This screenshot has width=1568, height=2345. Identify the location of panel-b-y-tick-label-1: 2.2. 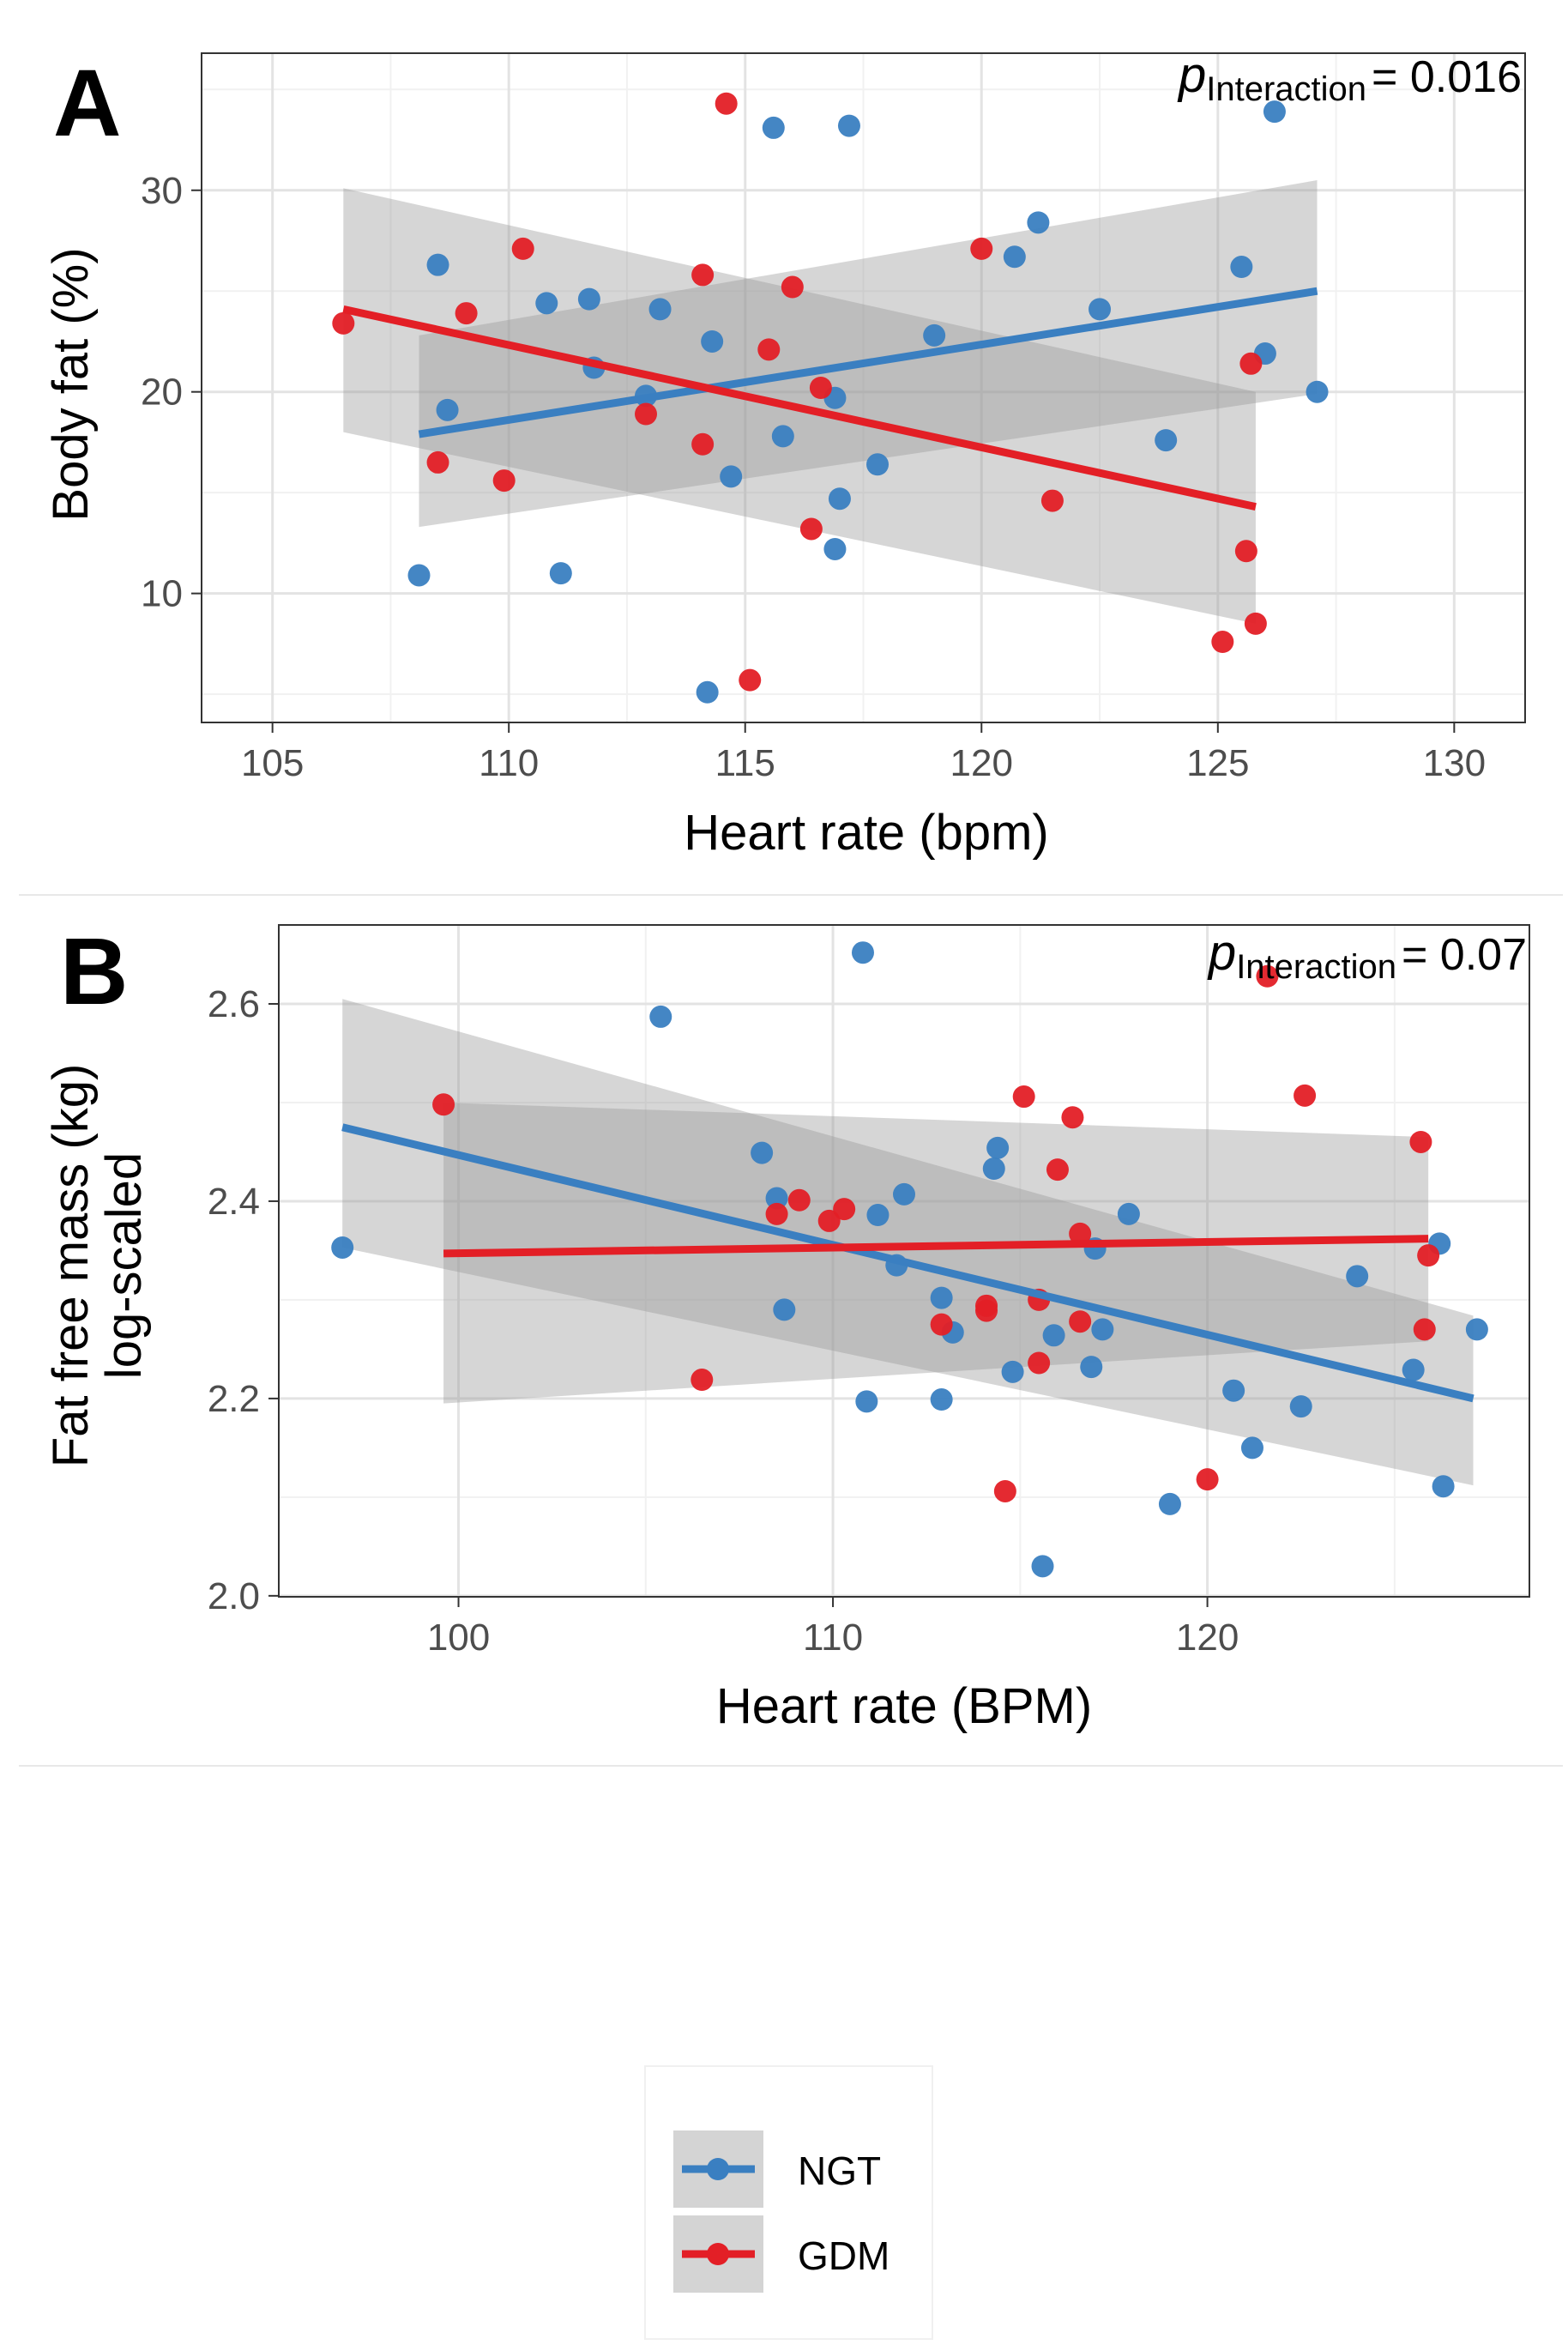
(234, 1399).